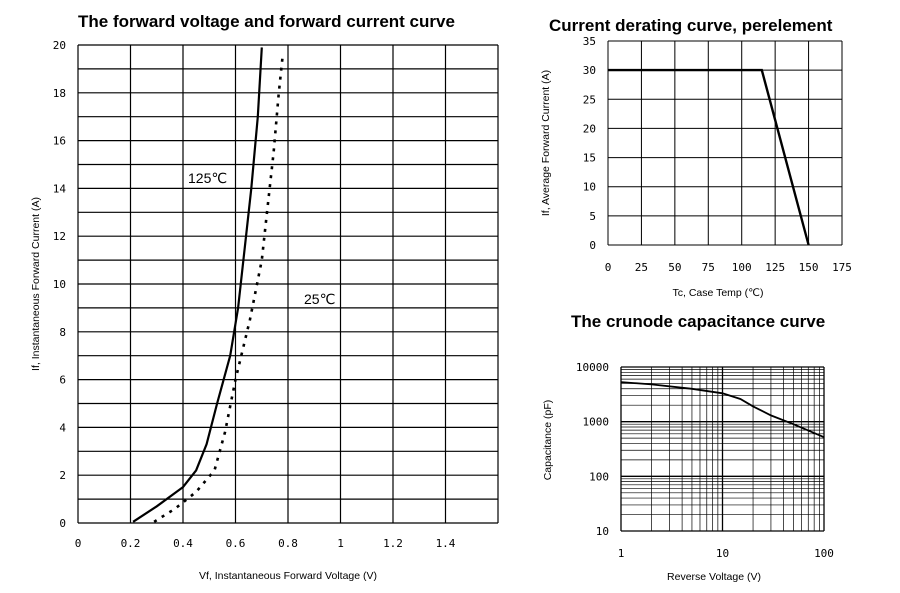 The image size is (900, 593). Describe the element at coordinates (319, 299) in the screenshot. I see `annotation-25c: 25℃` at that location.